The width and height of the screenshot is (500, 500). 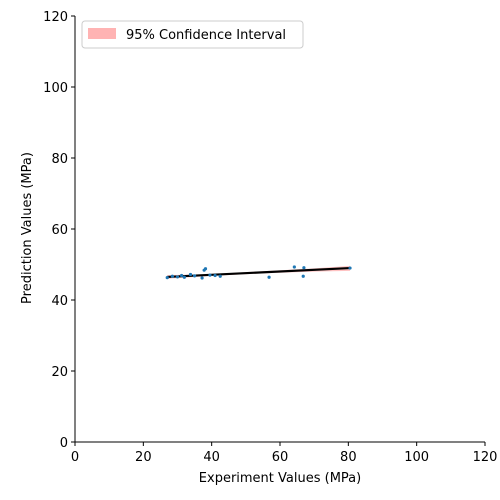 I want to click on x-tick-label: 40, so click(x=211, y=457).